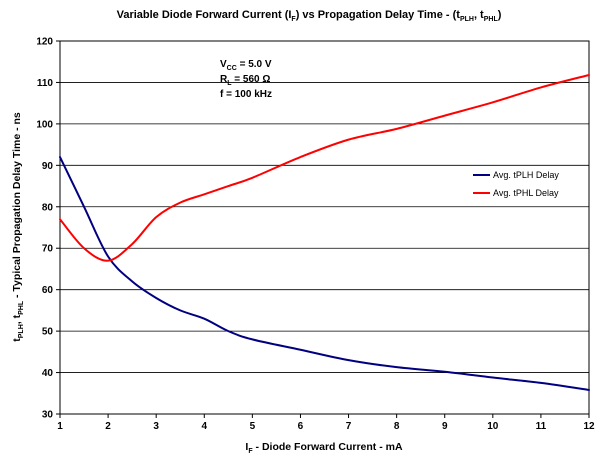 The image size is (605, 456). I want to click on legend-label-tphl: Avg. tPHL Delay, so click(526, 193).